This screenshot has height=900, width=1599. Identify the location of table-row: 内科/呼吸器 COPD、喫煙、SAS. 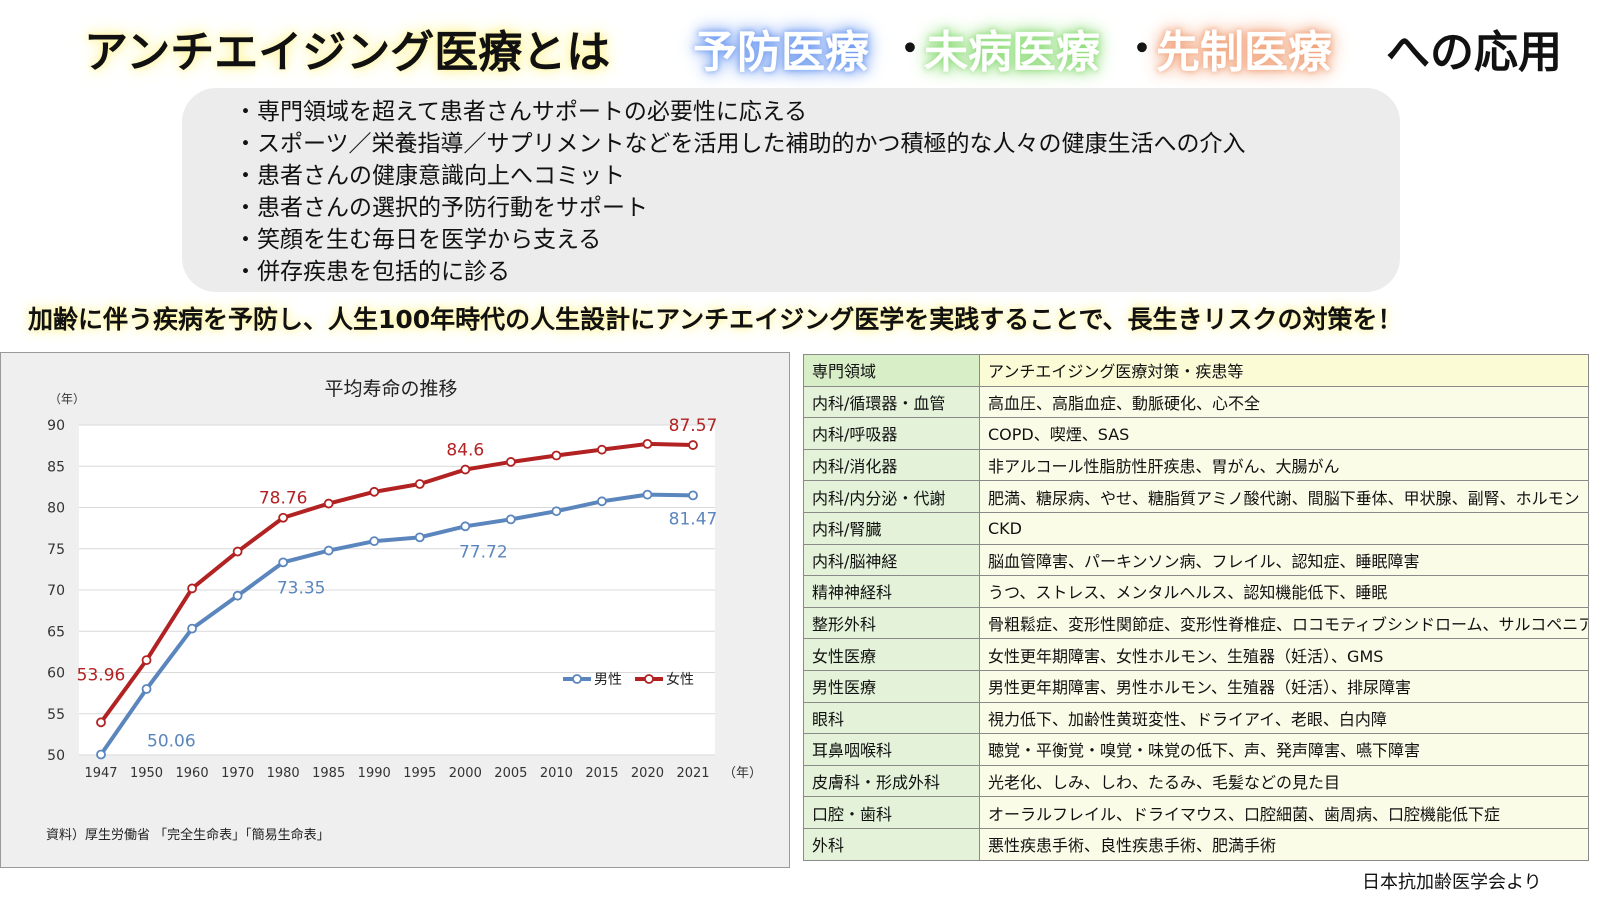
(1196, 433).